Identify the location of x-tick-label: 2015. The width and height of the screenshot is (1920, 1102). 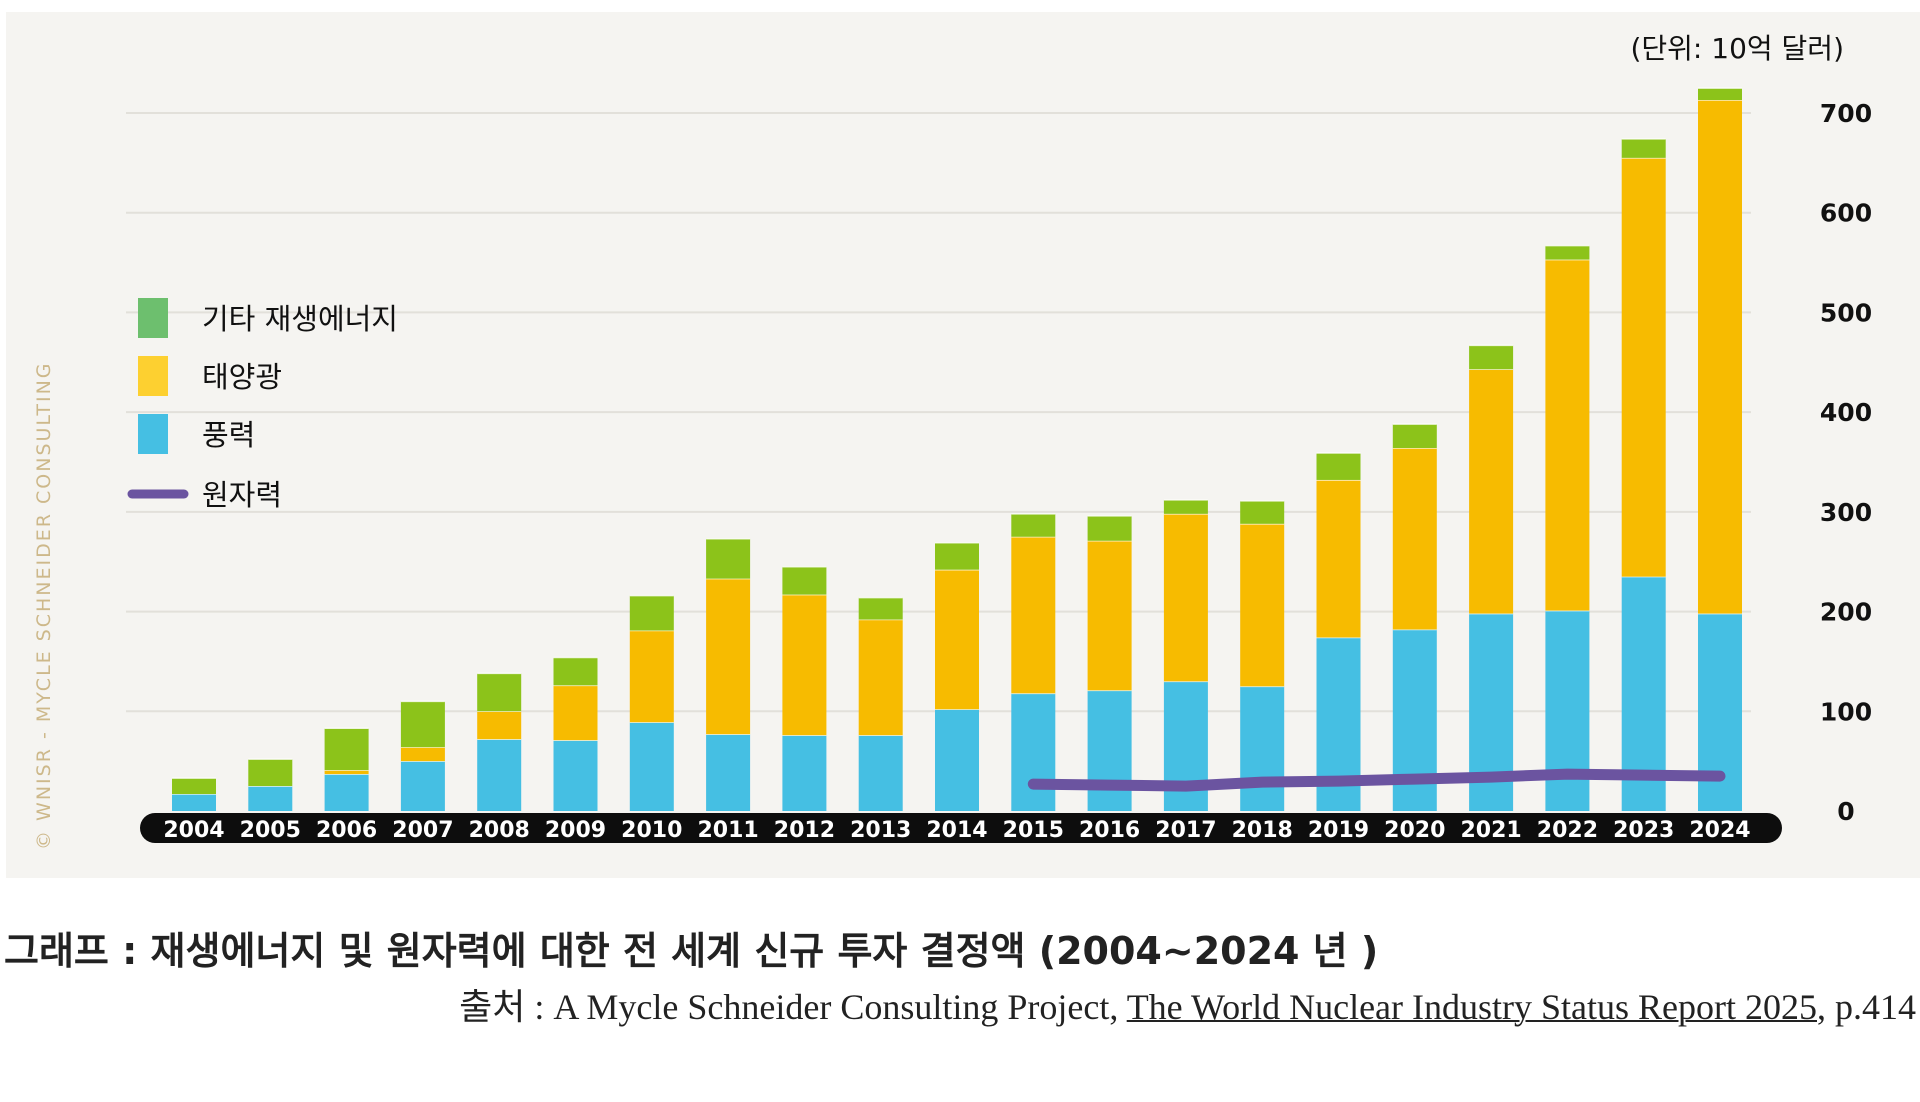
(1033, 830).